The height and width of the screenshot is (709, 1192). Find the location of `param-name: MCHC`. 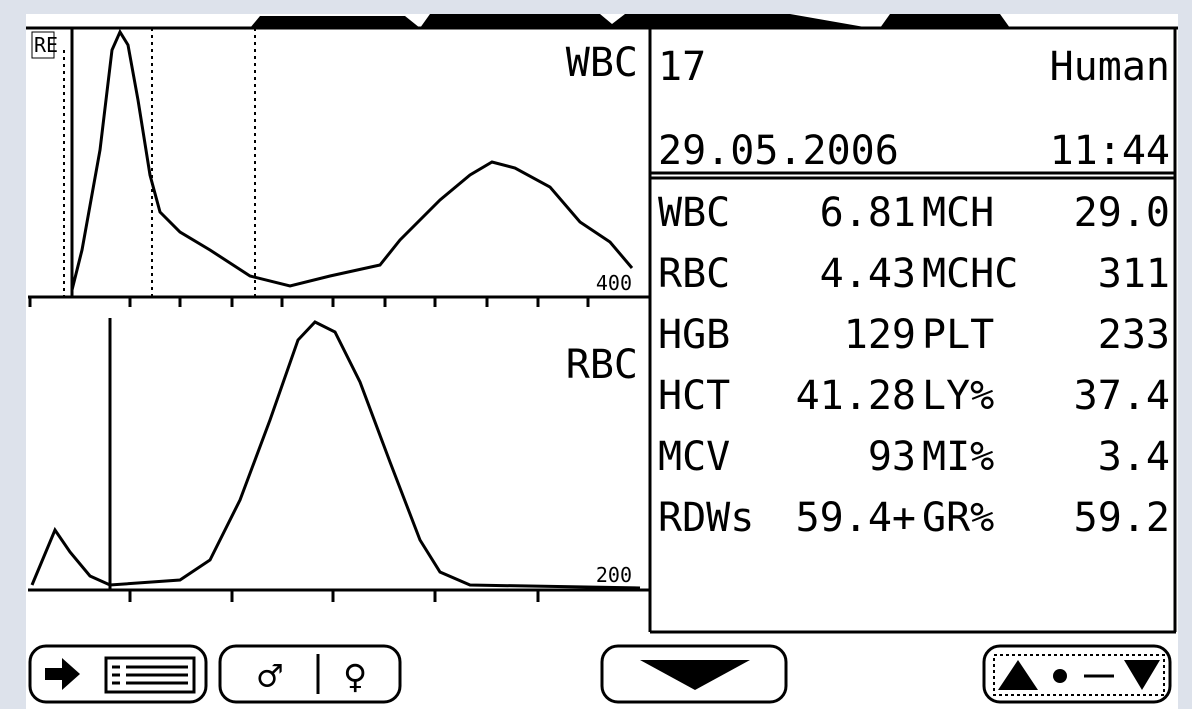

param-name: MCHC is located at coordinates (970, 274).